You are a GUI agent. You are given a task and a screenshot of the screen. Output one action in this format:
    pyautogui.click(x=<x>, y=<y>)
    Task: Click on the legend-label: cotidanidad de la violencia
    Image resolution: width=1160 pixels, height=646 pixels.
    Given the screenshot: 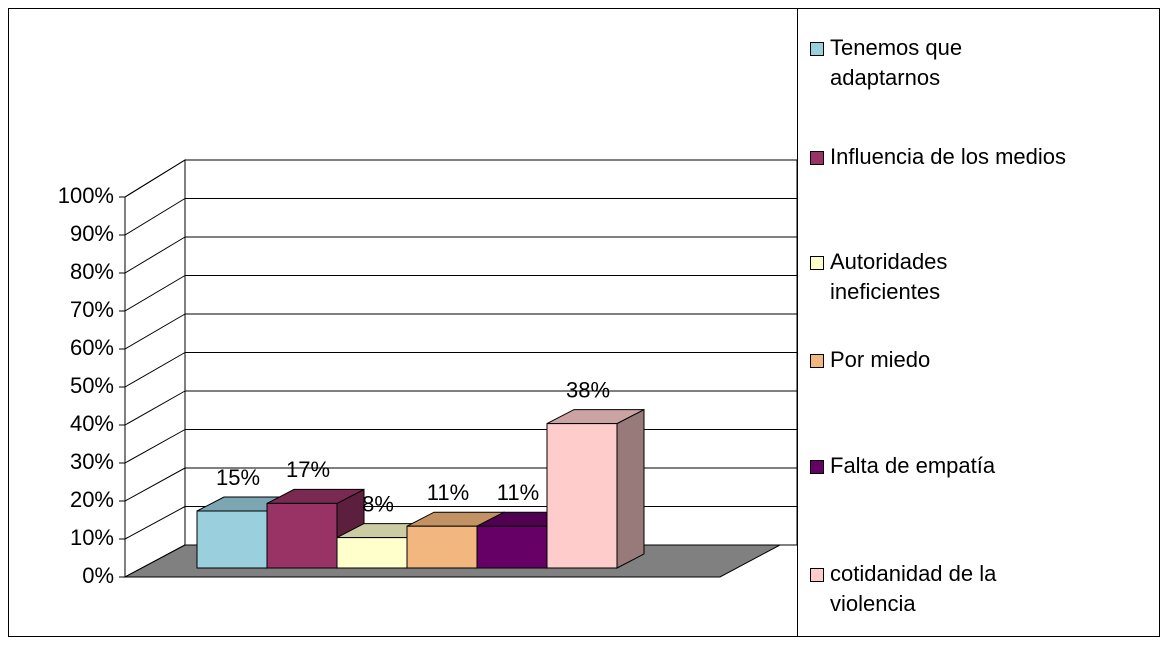 What is the action you would take?
    pyautogui.click(x=913, y=588)
    